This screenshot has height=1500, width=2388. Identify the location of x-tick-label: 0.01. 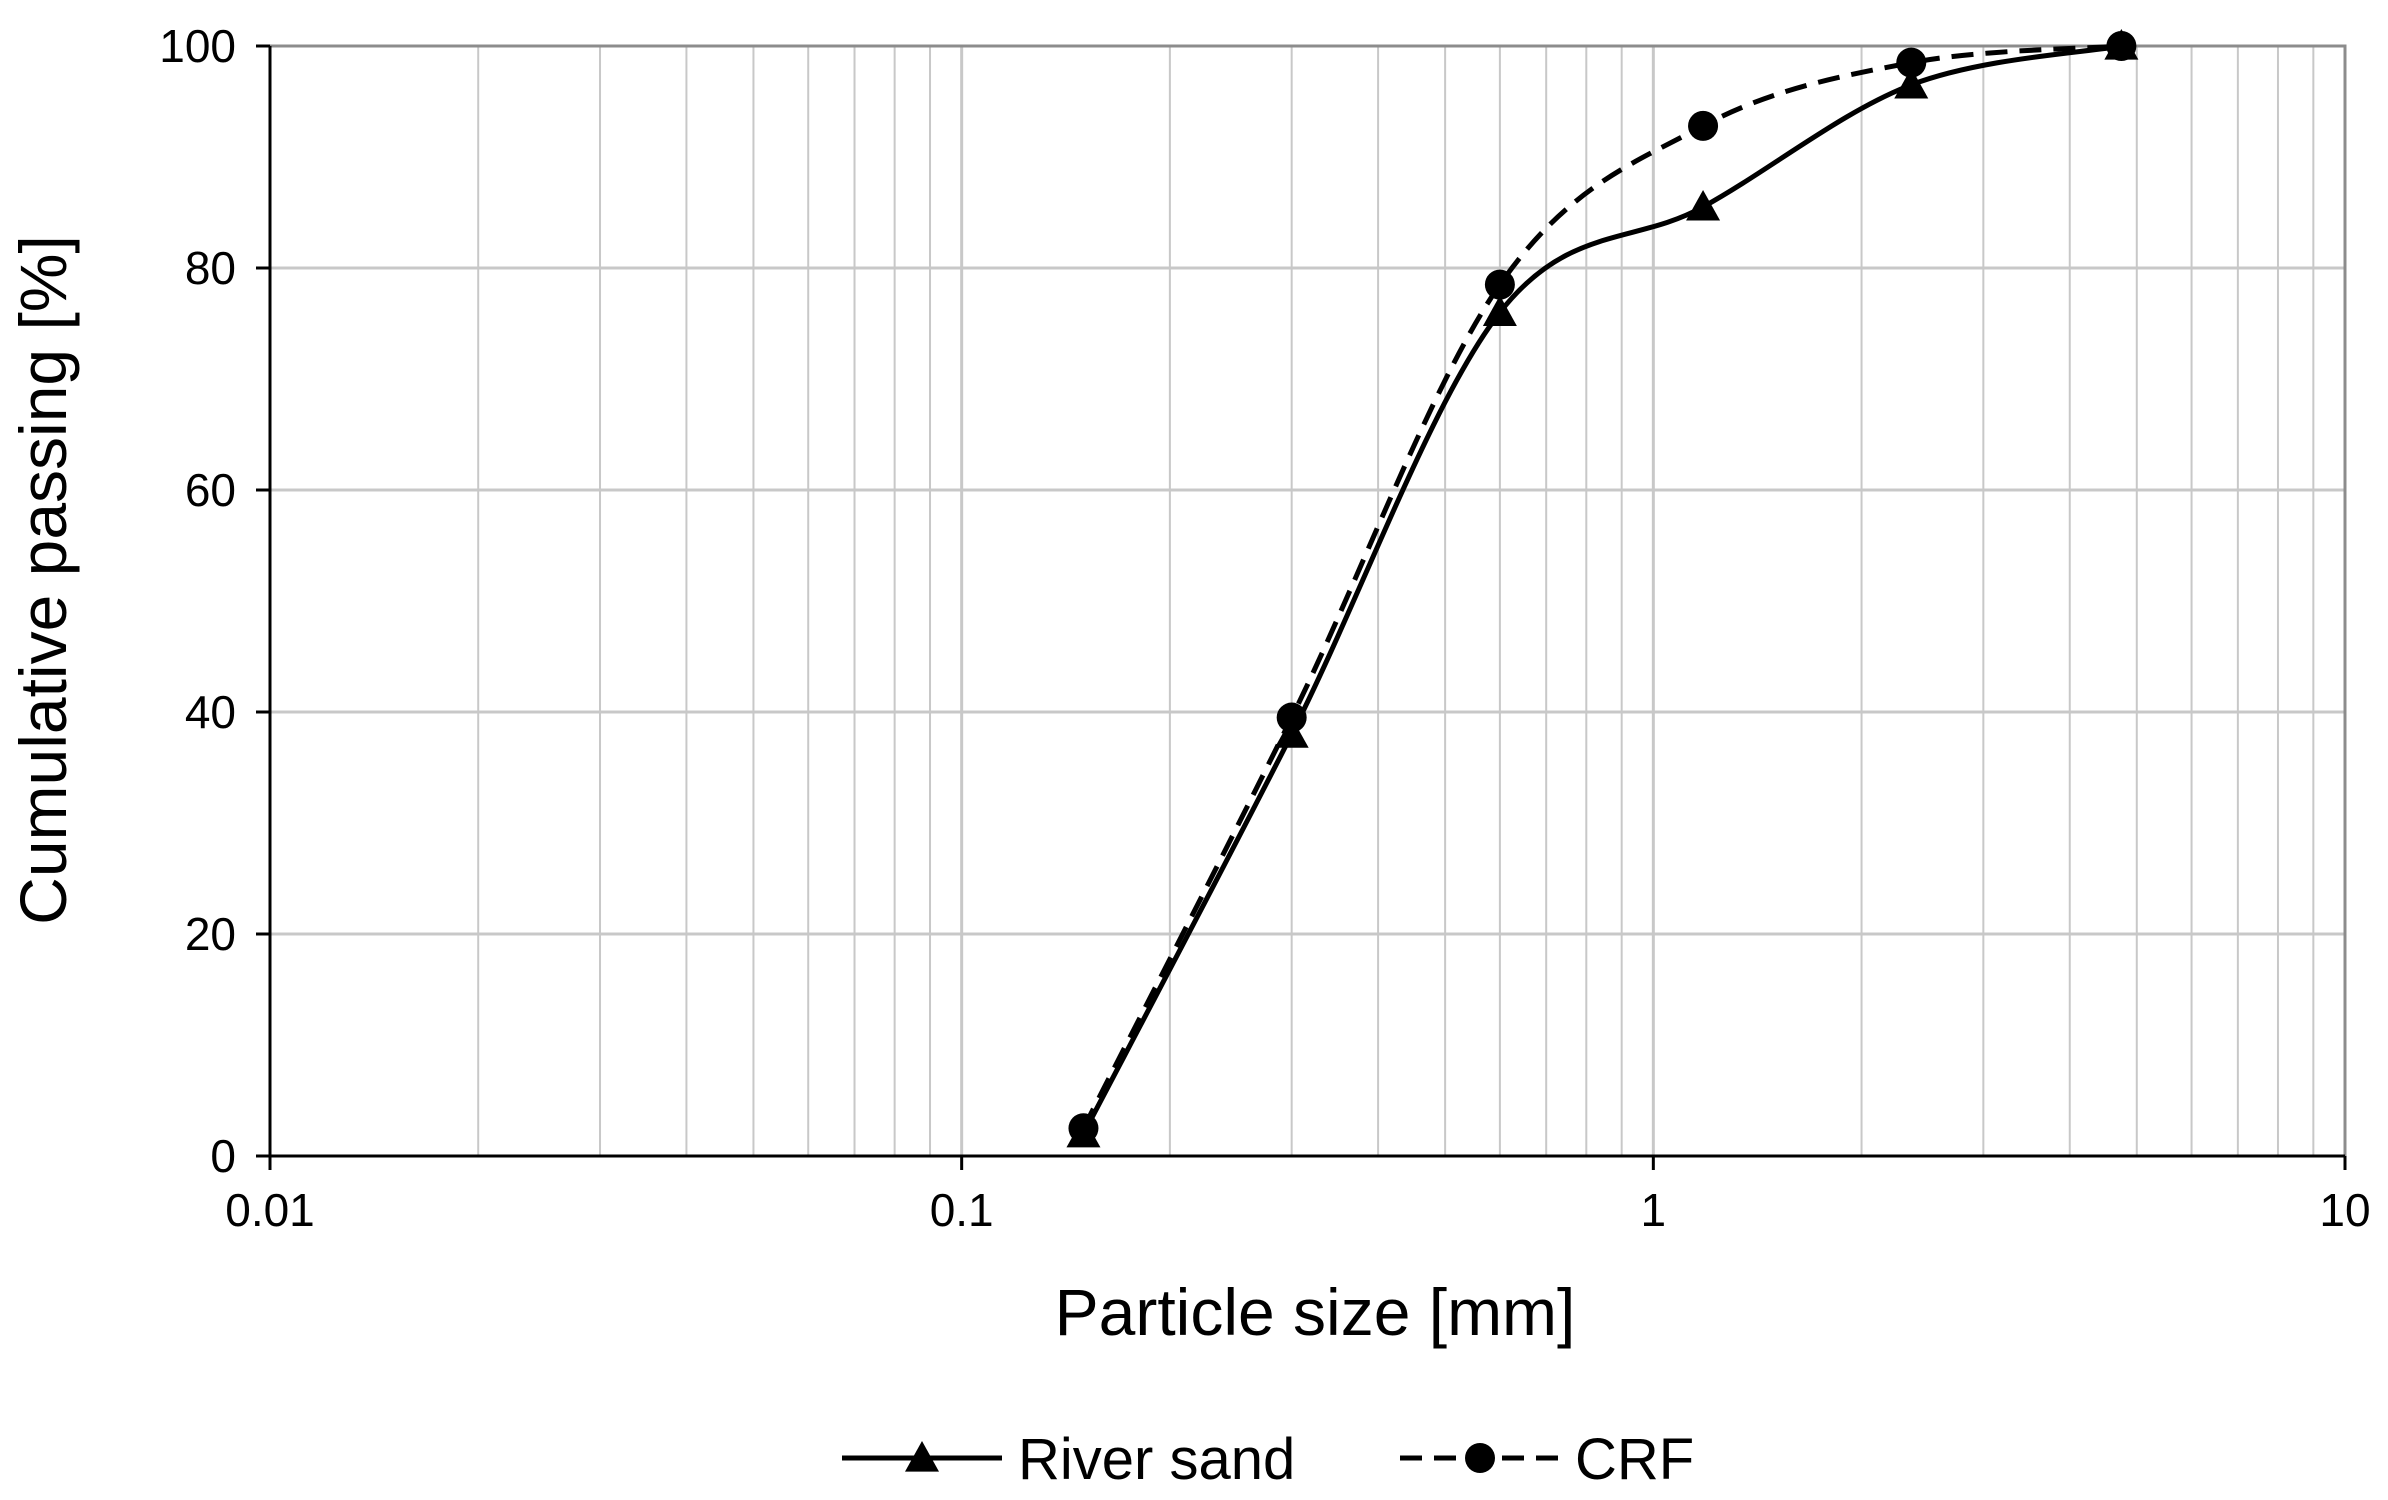
(270, 1210).